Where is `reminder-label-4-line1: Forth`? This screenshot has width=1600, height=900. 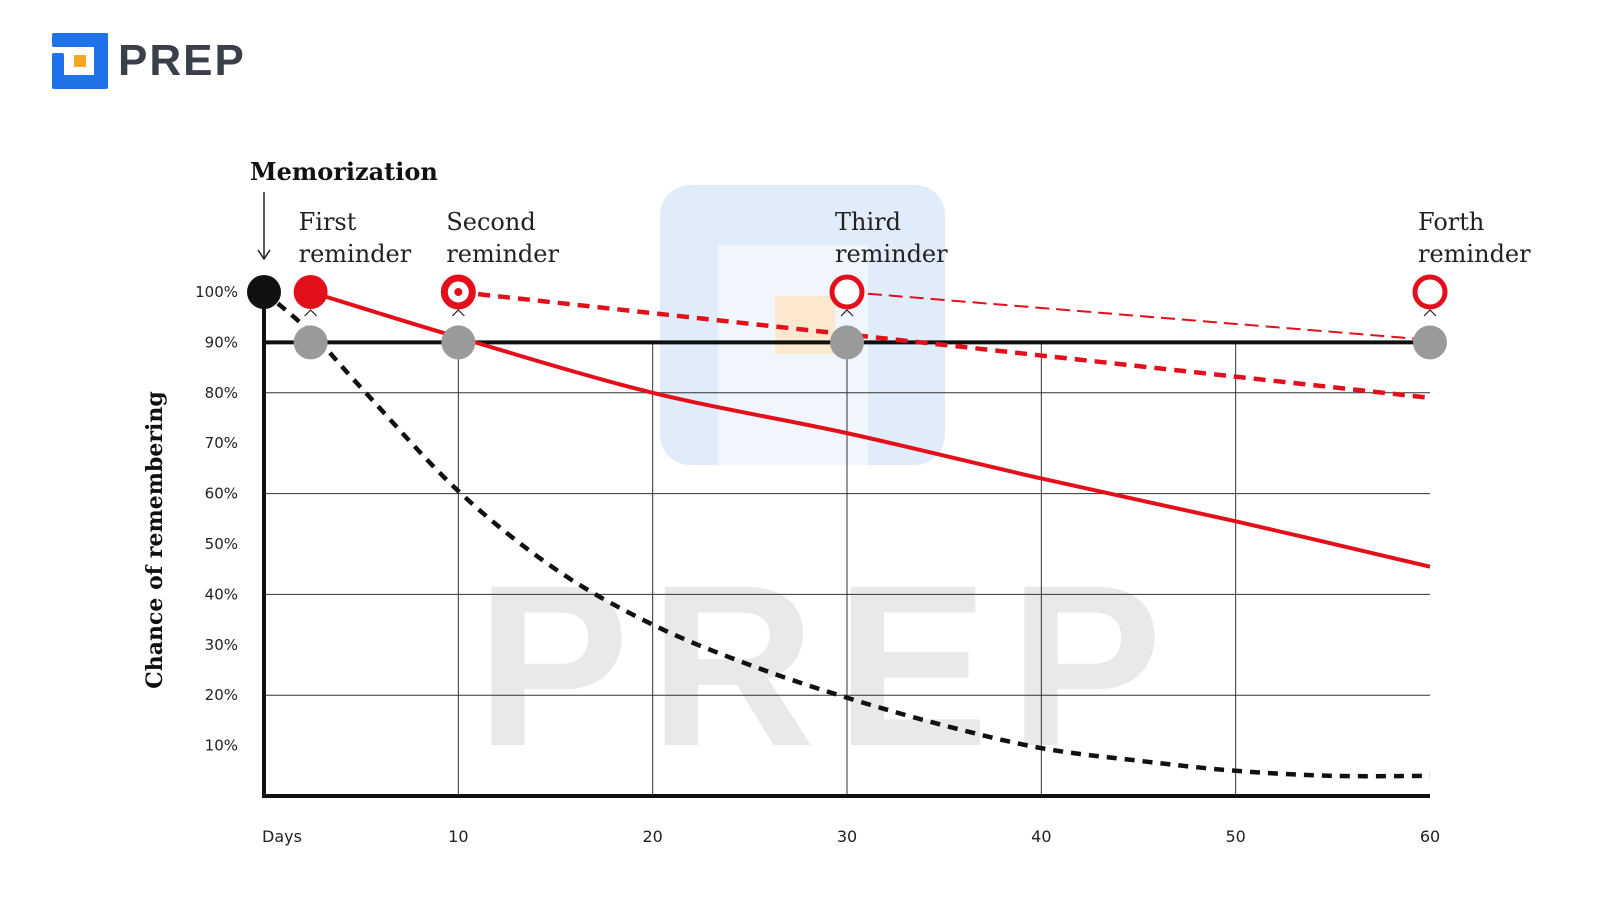
reminder-label-4-line1: Forth is located at coordinates (1451, 222).